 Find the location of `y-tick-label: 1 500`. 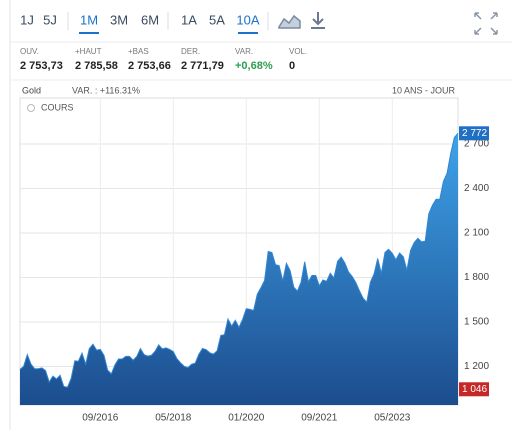

y-tick-label: 1 500 is located at coordinates (476, 322).